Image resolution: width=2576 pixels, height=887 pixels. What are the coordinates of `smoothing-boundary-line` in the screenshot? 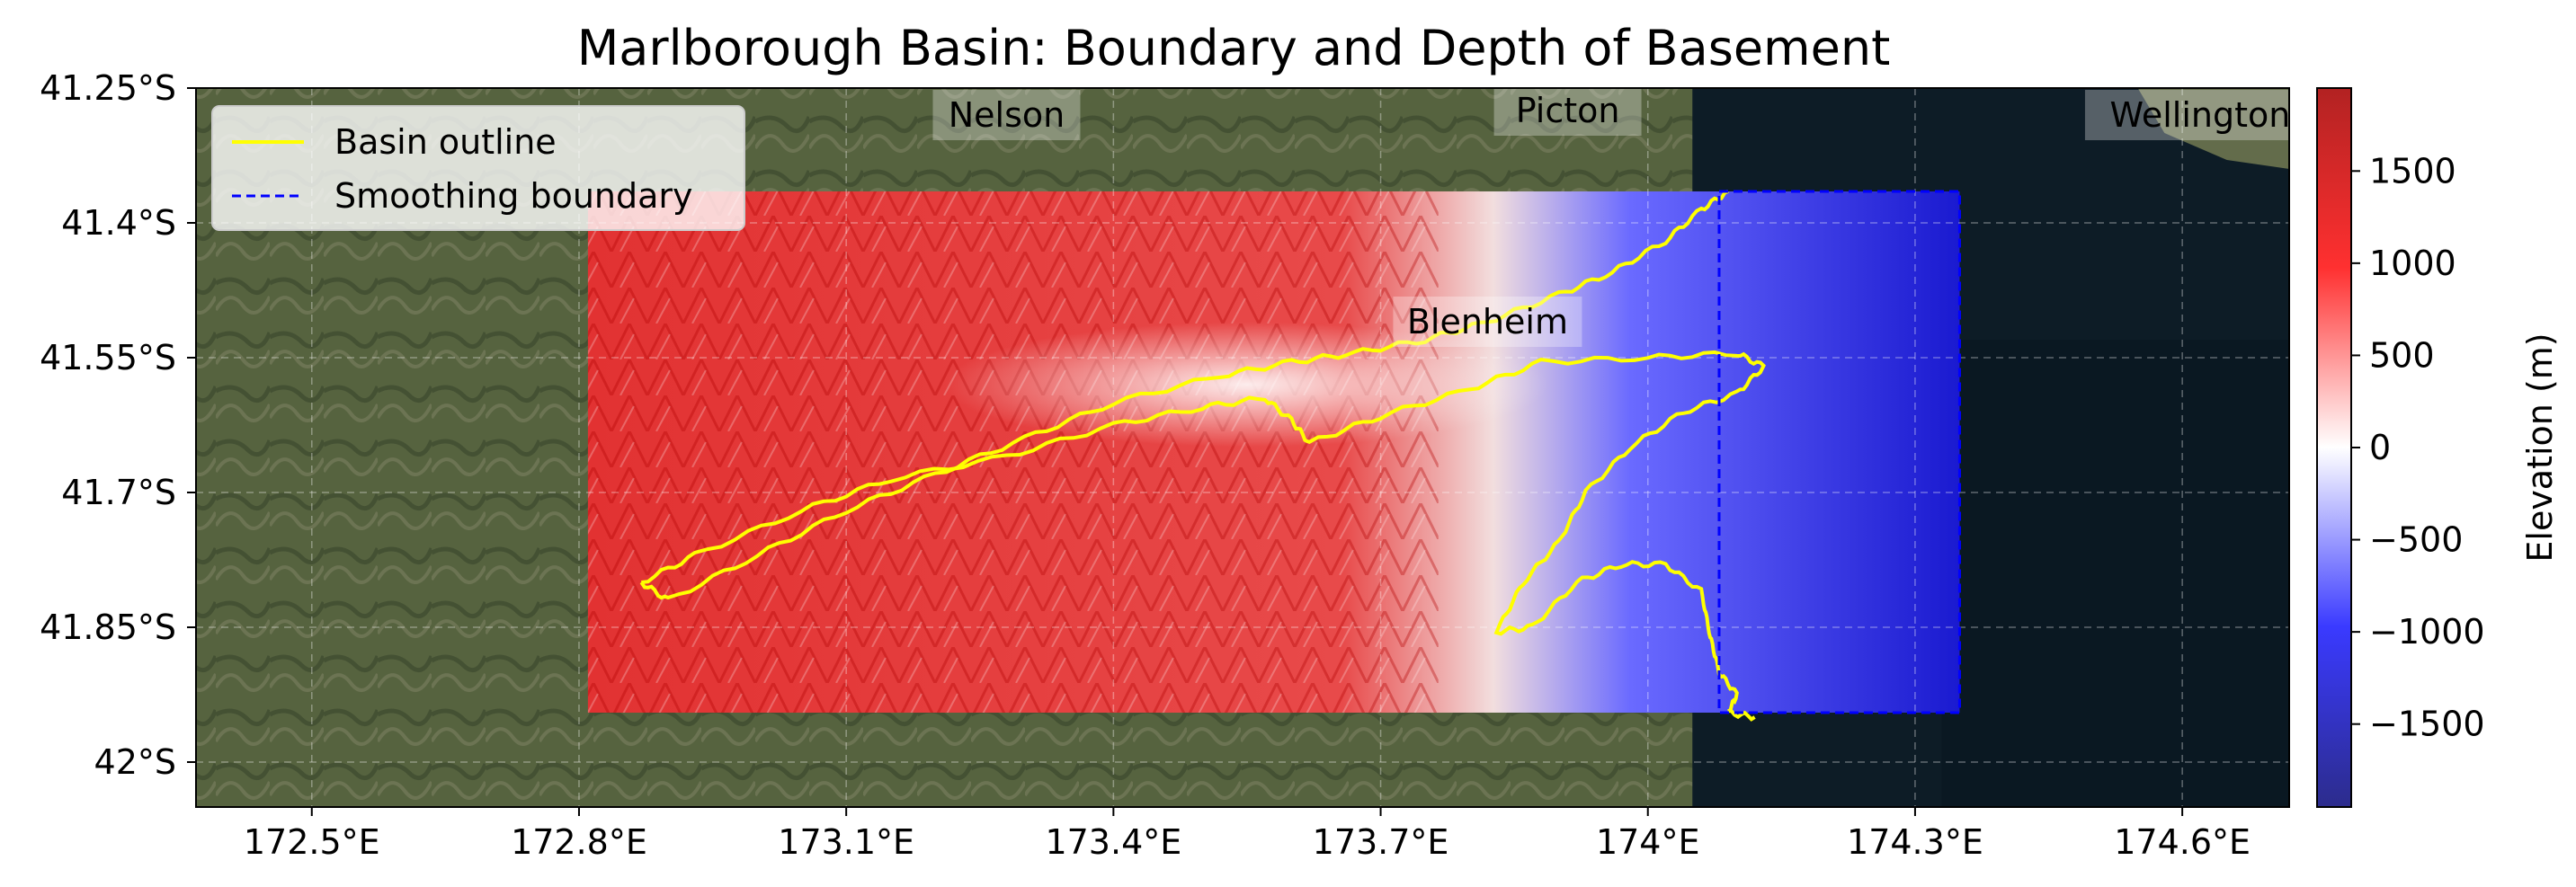 It's located at (1839, 452).